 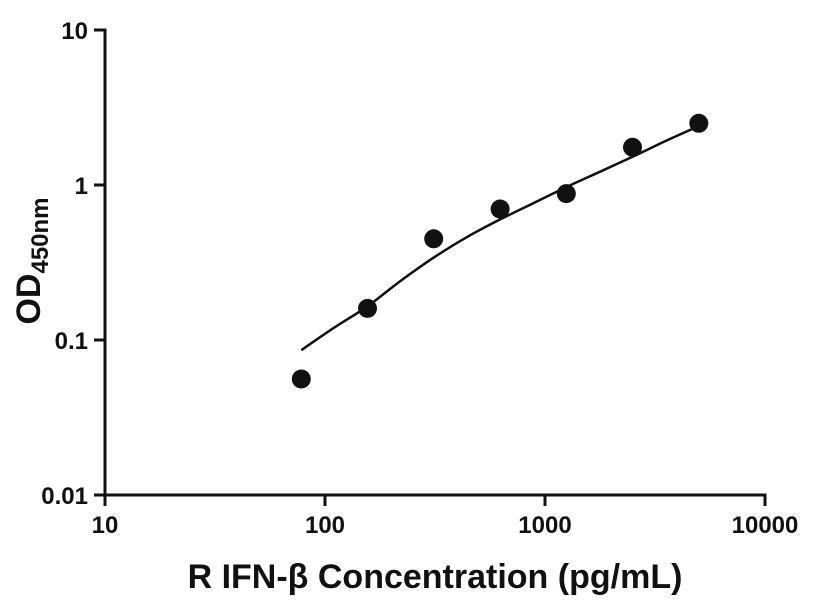 What do you see at coordinates (435, 577) in the screenshot?
I see `x-axis-title: R IFN-β Concentration (pg/mL)` at bounding box center [435, 577].